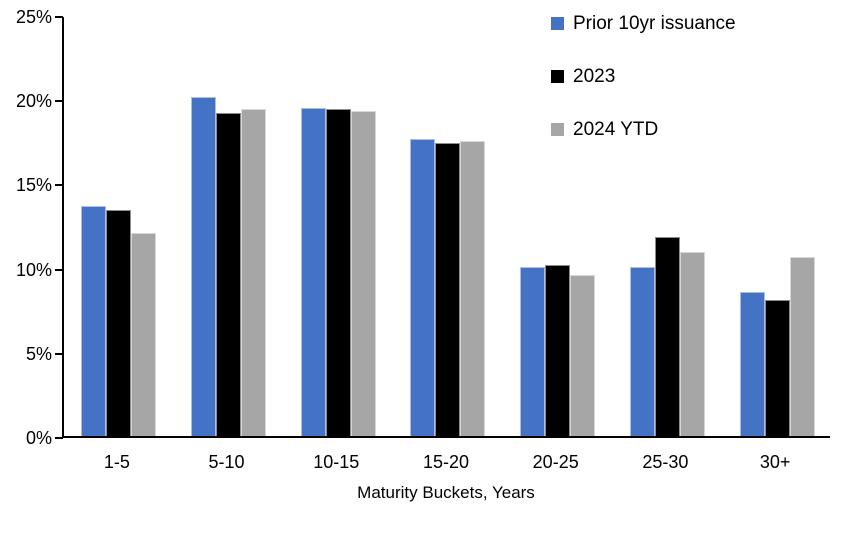 The width and height of the screenshot is (852, 534). What do you see at coordinates (752, 363) in the screenshot?
I see `bar-prior-10yr-issuance-30+` at bounding box center [752, 363].